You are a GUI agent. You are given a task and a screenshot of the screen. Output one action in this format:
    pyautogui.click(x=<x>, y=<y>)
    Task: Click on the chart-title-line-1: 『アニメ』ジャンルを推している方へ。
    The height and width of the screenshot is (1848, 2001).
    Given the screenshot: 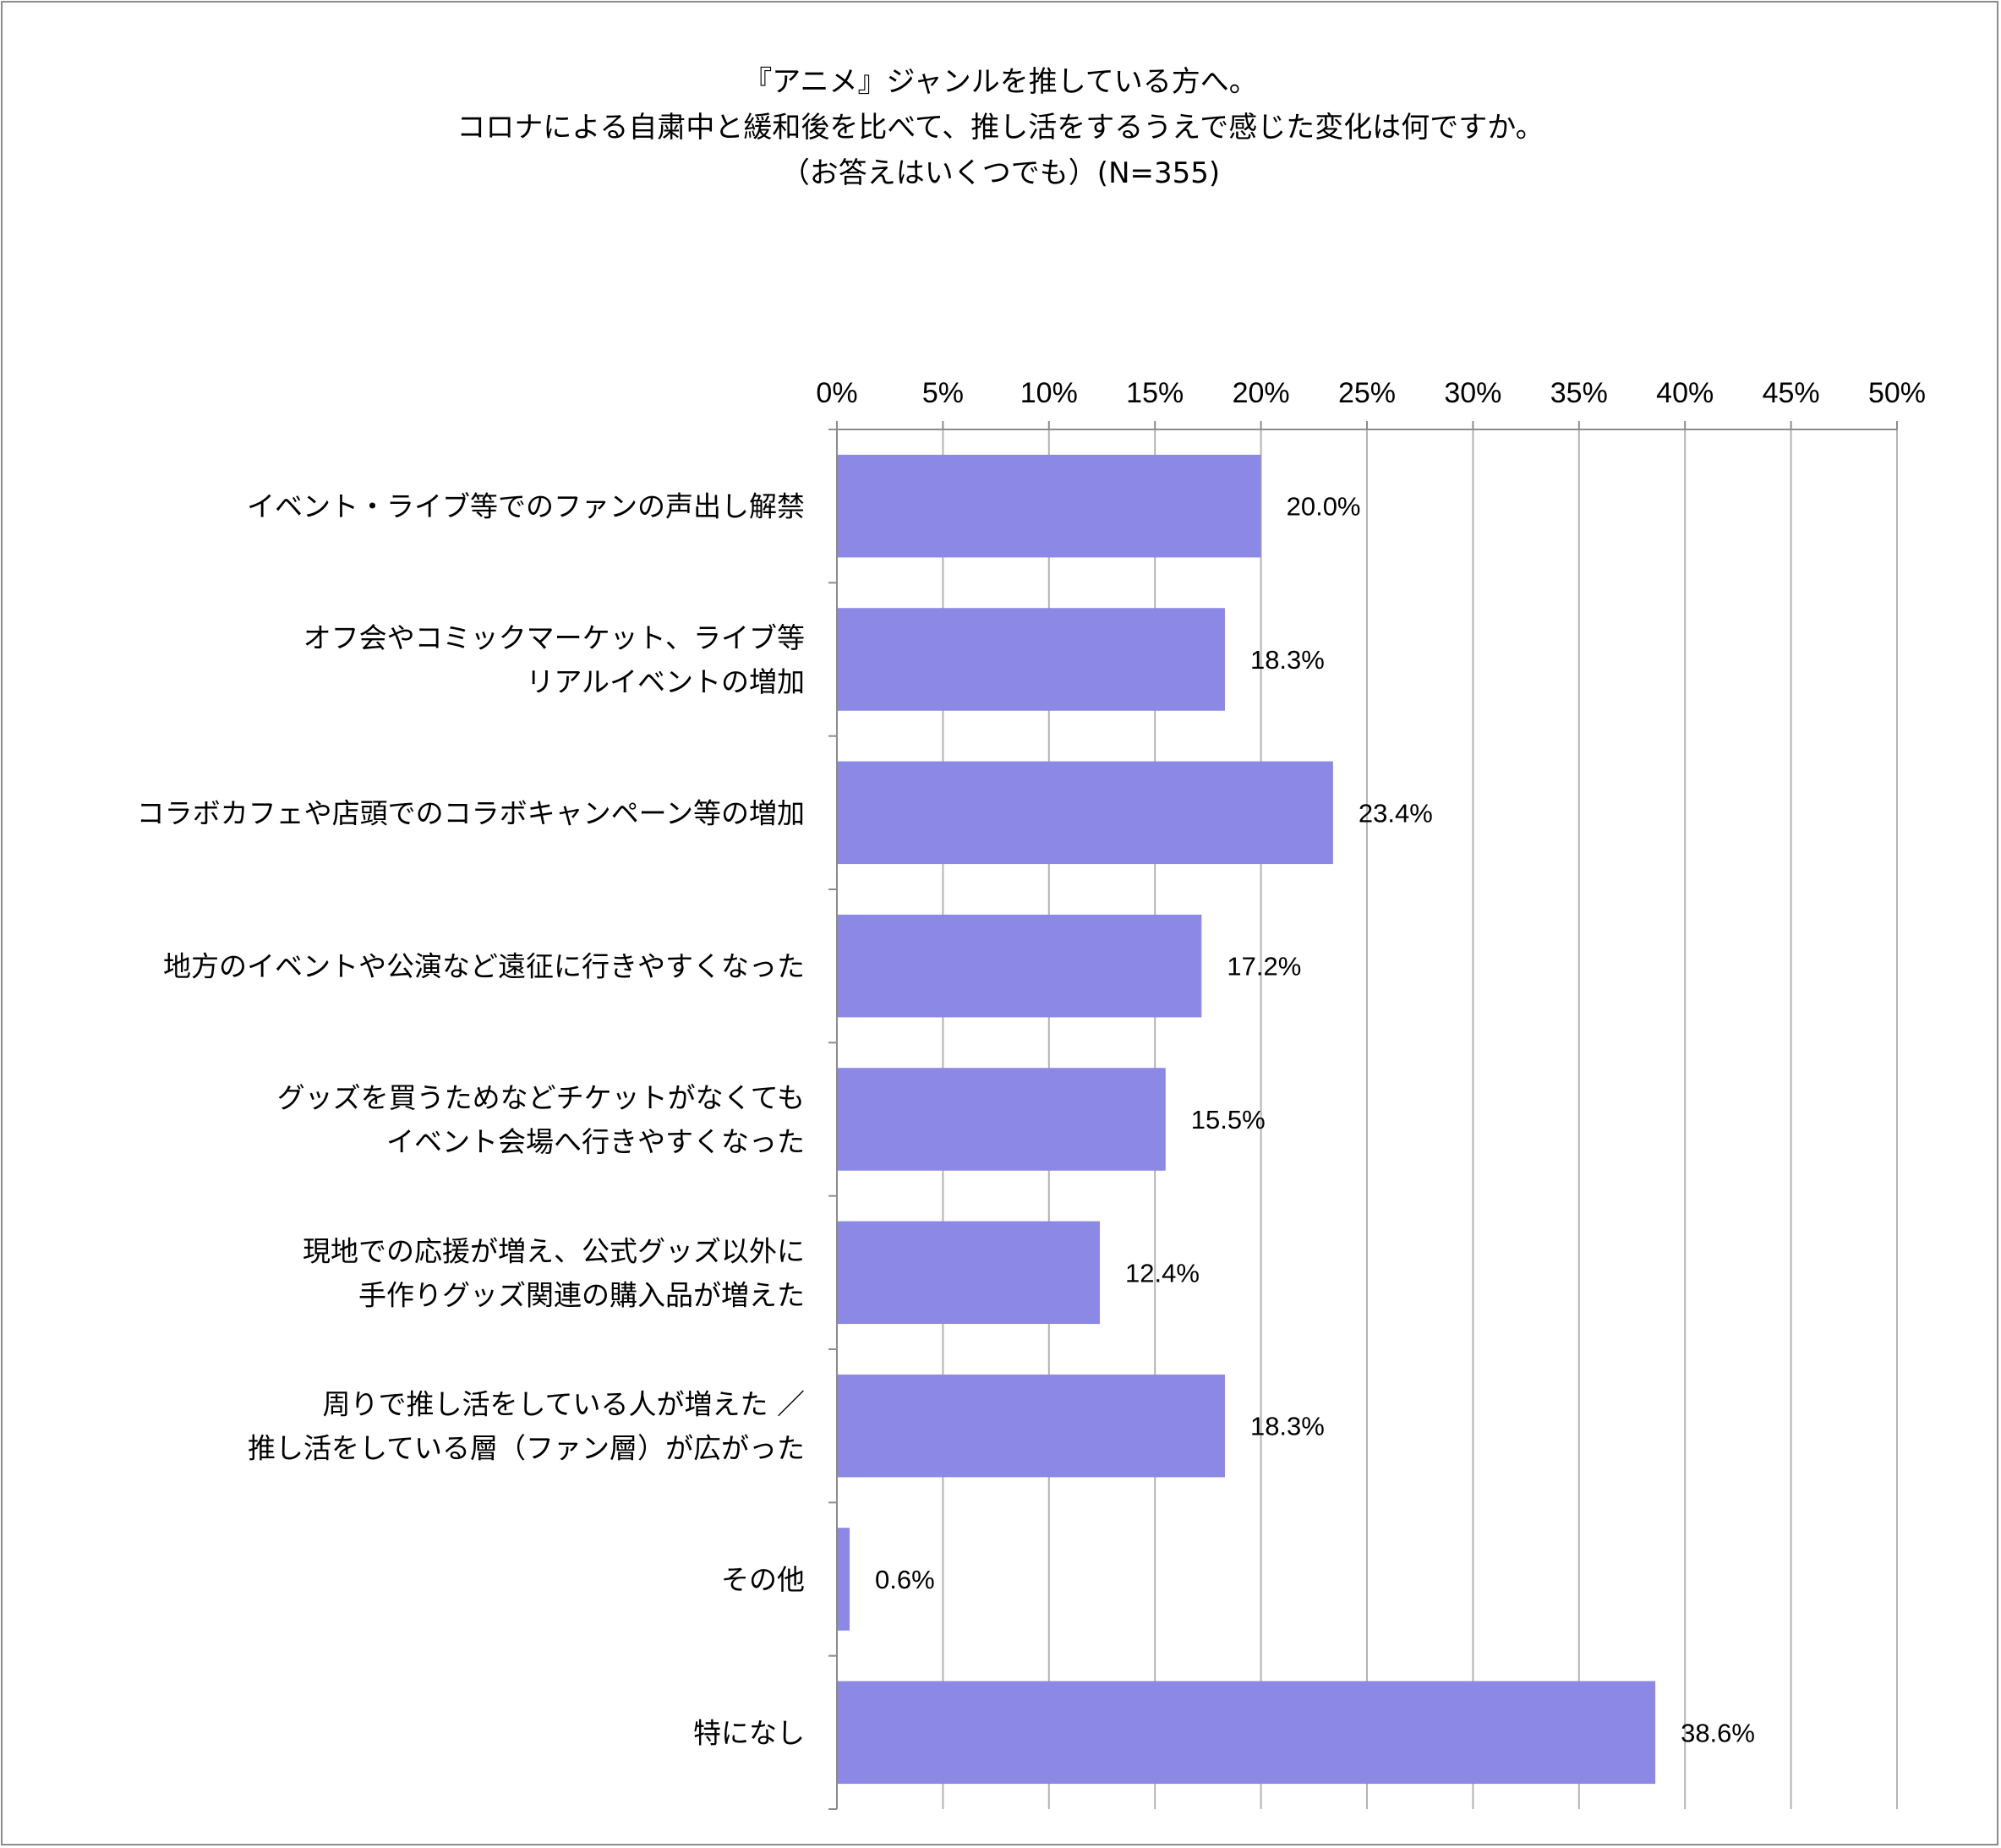 What is the action you would take?
    pyautogui.click(x=1000, y=82)
    